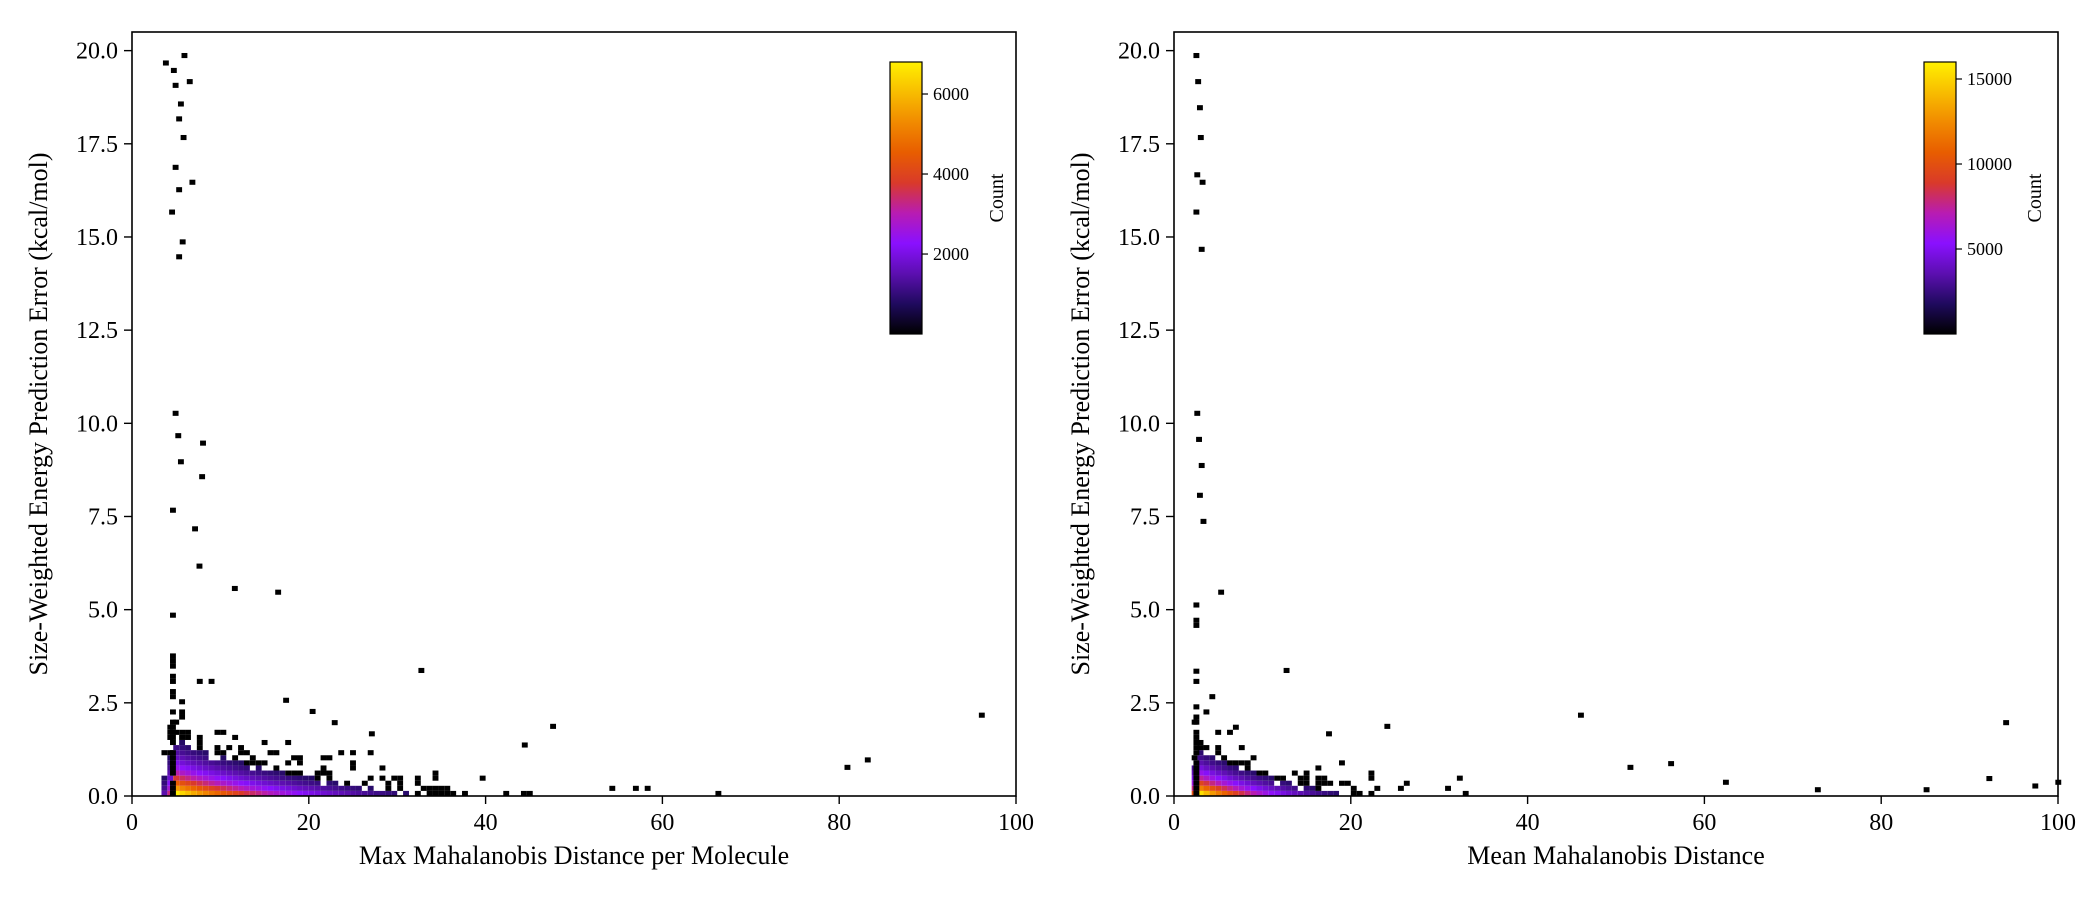 Image resolution: width=2100 pixels, height=900 pixels. I want to click on y-tick-label: 2.5, so click(1145, 704).